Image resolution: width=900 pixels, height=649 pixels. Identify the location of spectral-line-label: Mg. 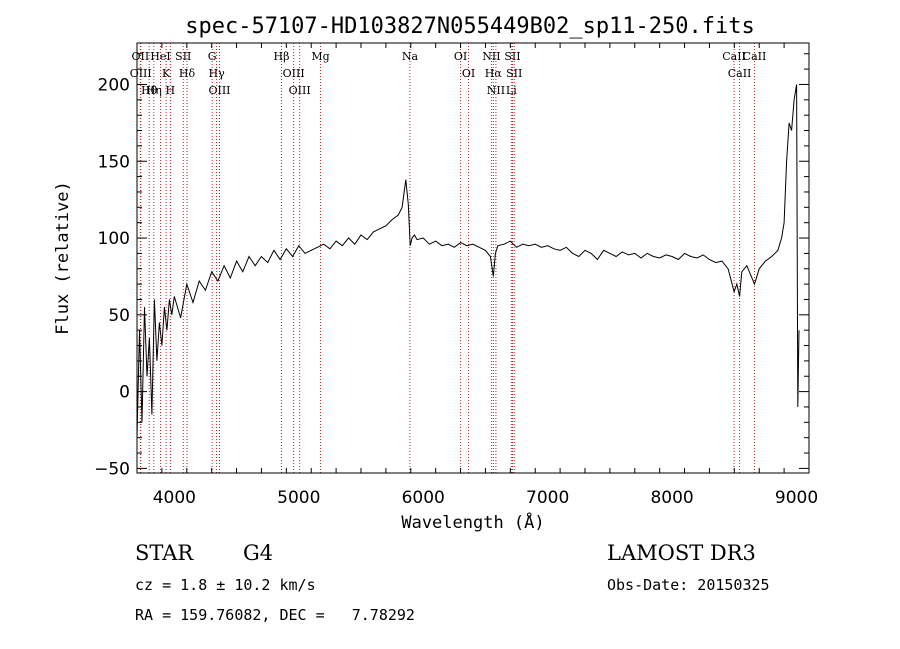
(320, 56).